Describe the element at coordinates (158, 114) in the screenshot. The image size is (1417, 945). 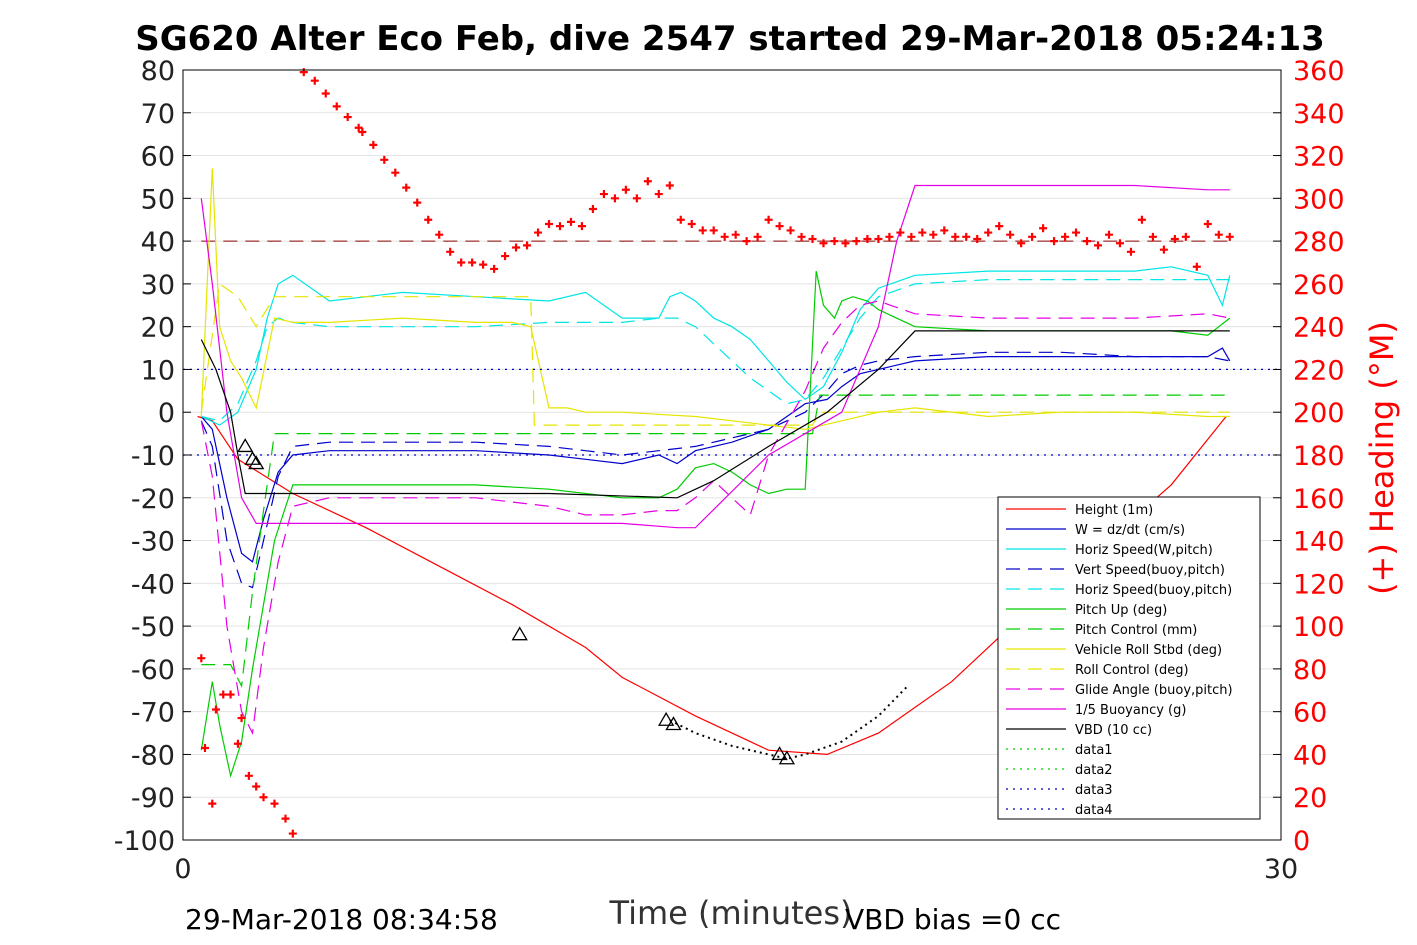
I see `y-tick-label: 70` at that location.